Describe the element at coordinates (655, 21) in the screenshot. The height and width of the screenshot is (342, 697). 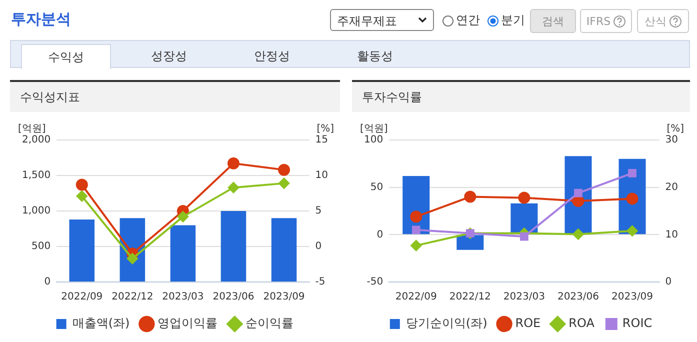
I see `text: 산식` at that location.